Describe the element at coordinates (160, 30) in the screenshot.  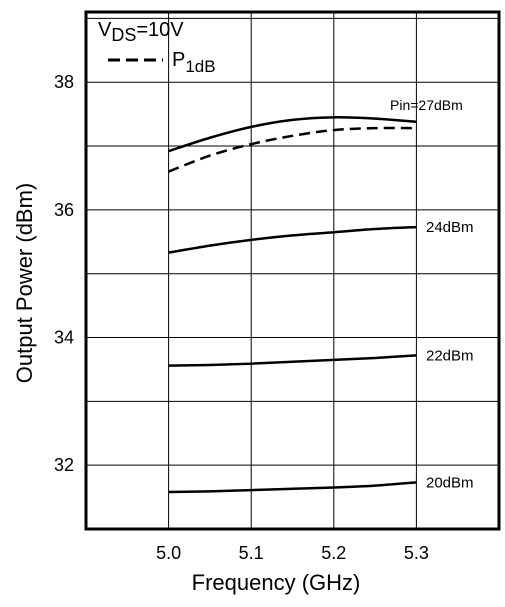
I see `legend-condition-suffix: =10V` at that location.